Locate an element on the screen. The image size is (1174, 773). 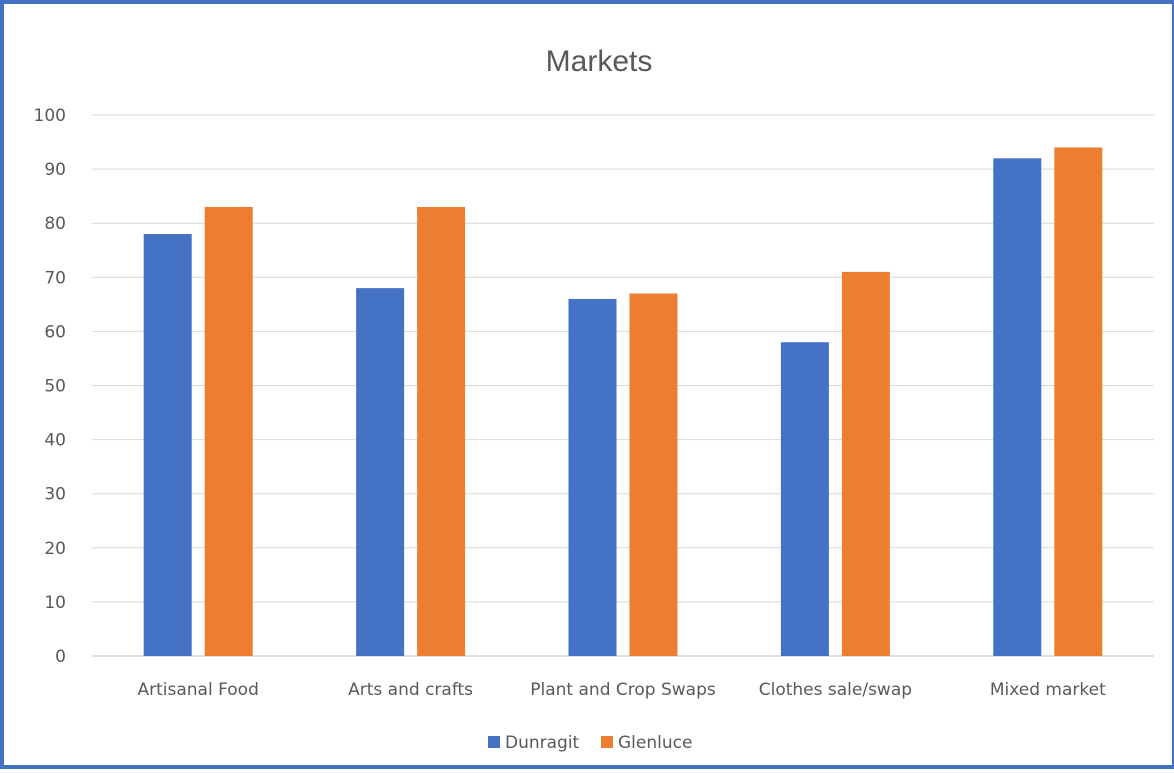
y-tick-label: 10 is located at coordinates (55, 603).